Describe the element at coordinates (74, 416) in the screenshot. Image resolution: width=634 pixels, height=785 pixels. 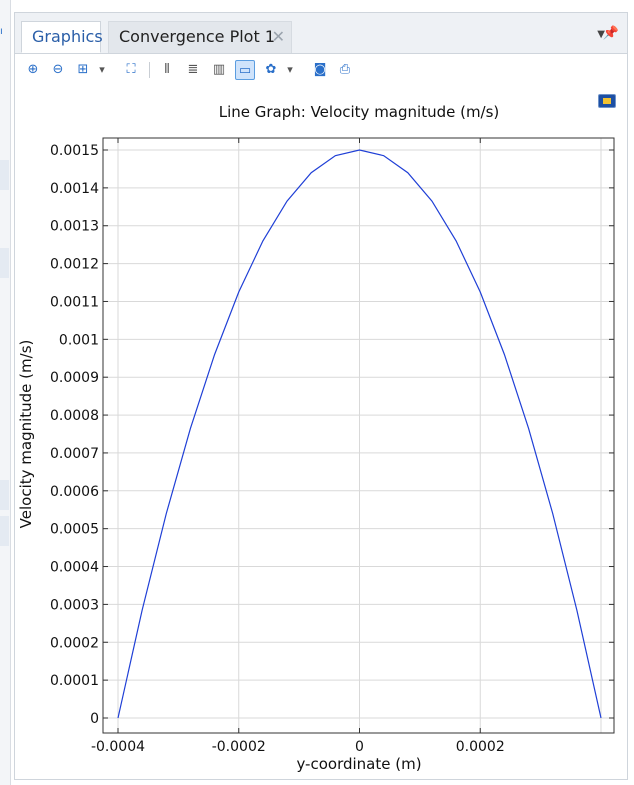
I see `y-tick-label: 0.0008` at that location.